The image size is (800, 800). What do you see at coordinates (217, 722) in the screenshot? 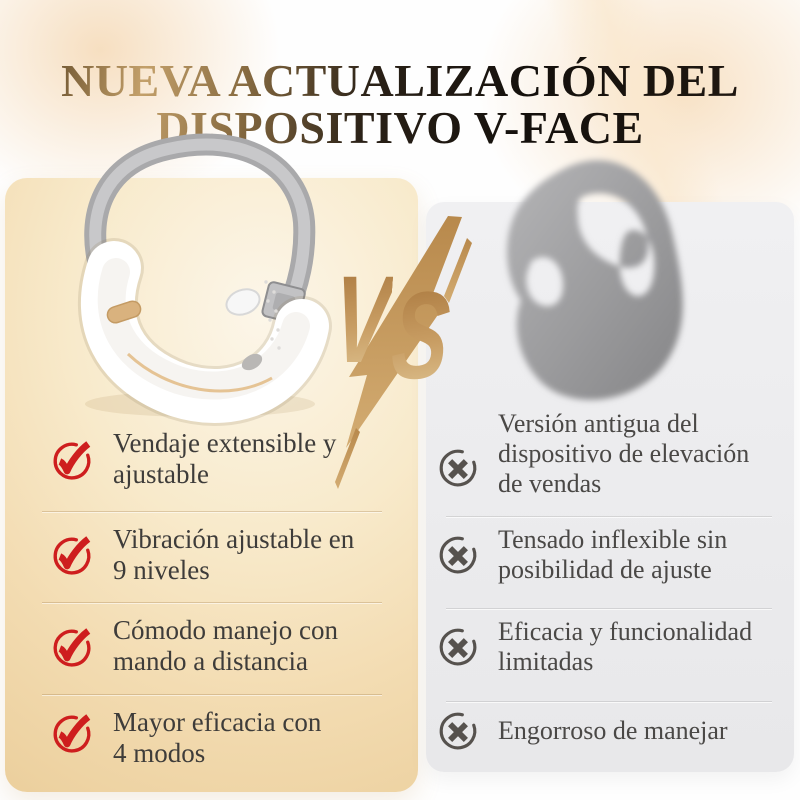
I see `feature-line: Mayor eficacia con` at bounding box center [217, 722].